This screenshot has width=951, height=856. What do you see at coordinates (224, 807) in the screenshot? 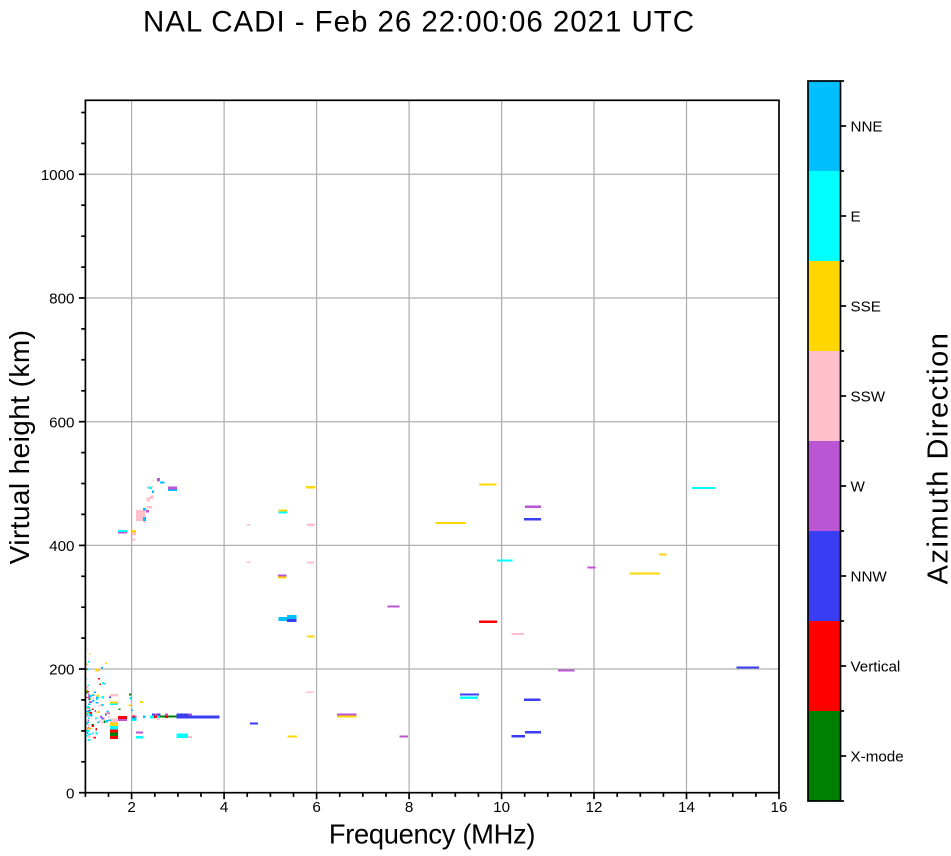
I see `svg-text: 4` at bounding box center [224, 807].